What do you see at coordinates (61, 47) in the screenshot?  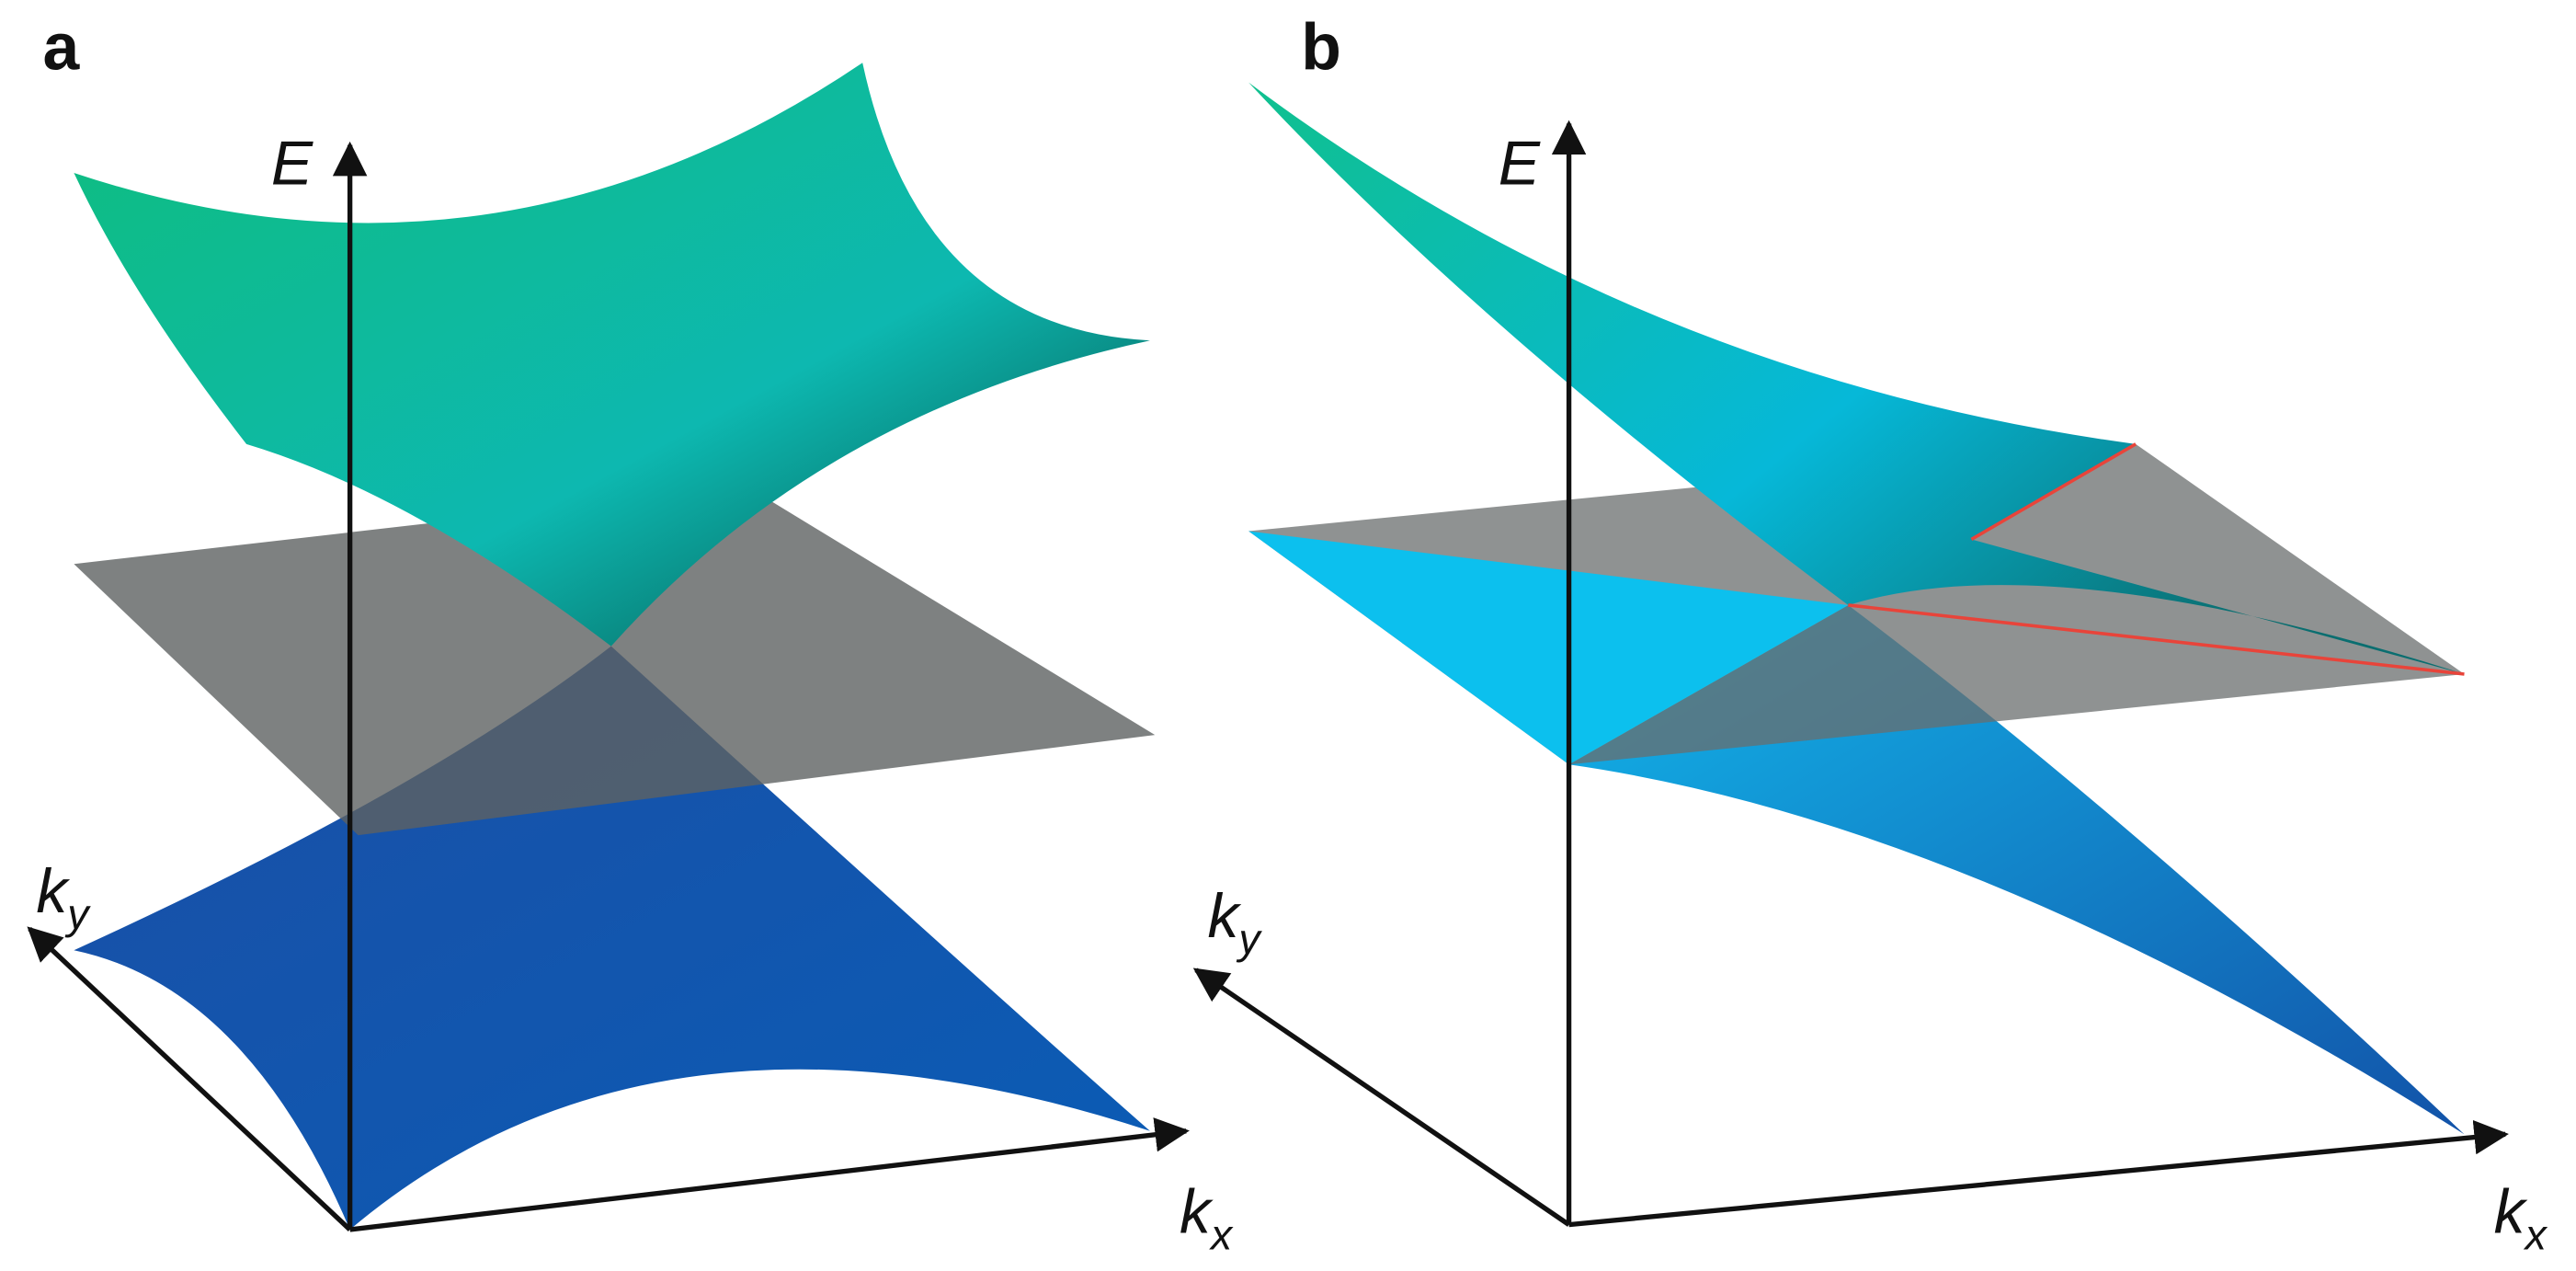 I see `panel-label: a` at bounding box center [61, 47].